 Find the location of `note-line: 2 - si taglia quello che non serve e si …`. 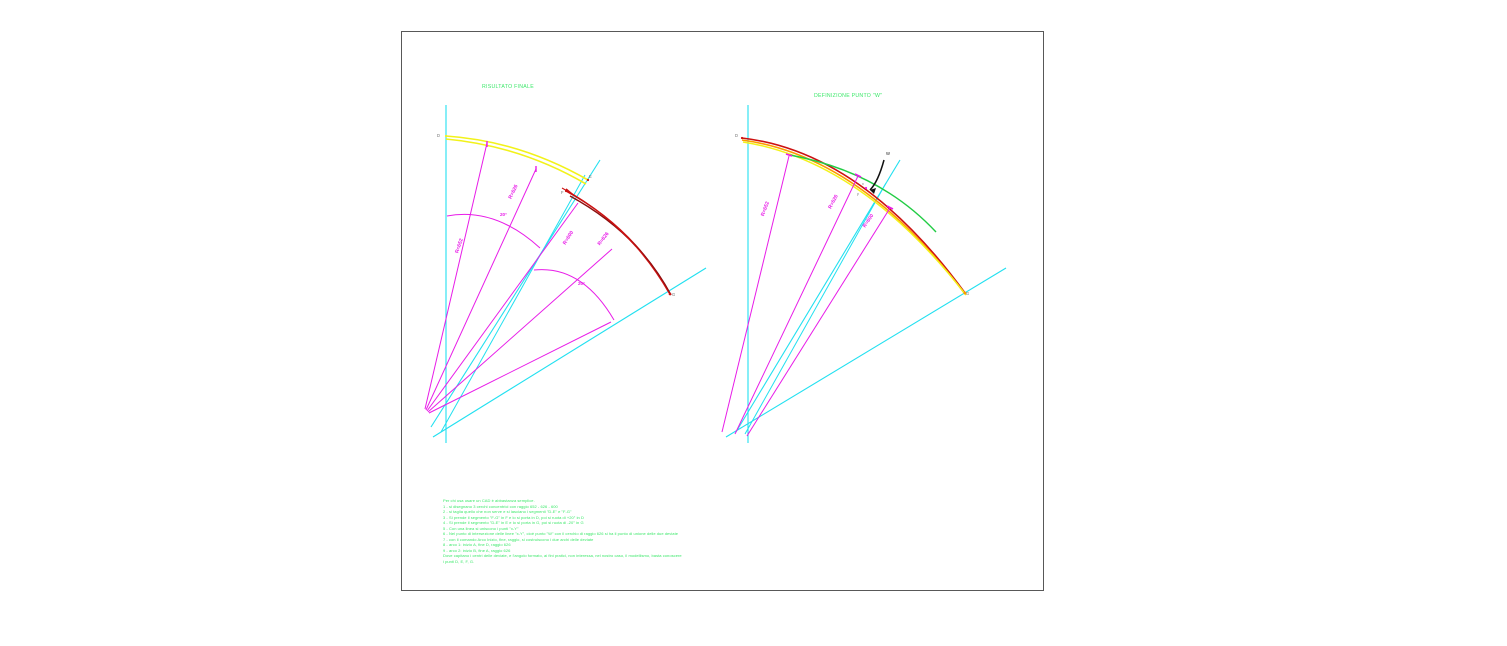

note-line: 2 - si taglia quello che non serve e si … is located at coordinates (507, 512).